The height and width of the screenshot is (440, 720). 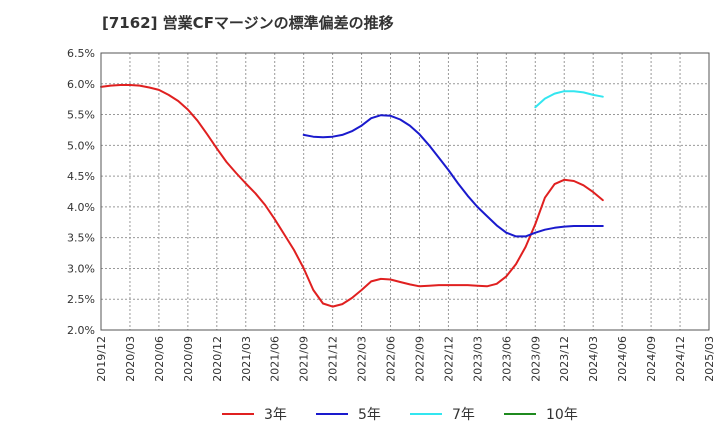 What do you see at coordinates (81, 207) in the screenshot?
I see `y-tick-label: 4.0%` at bounding box center [81, 207].